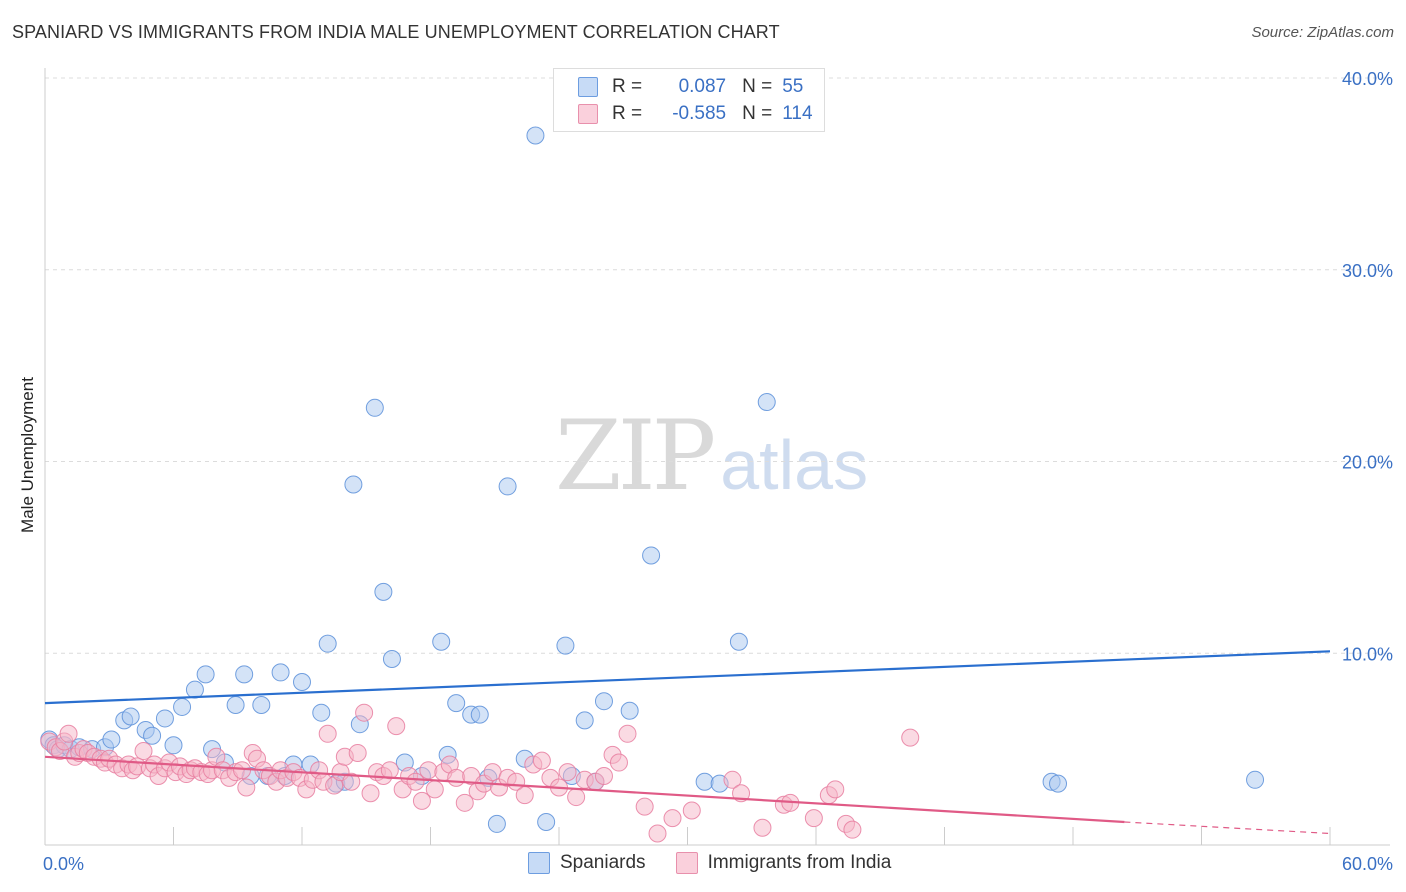 The width and height of the screenshot is (1406, 892). Describe the element at coordinates (1367, 79) in the screenshot. I see `y-tick-label: 40.0%` at that location.